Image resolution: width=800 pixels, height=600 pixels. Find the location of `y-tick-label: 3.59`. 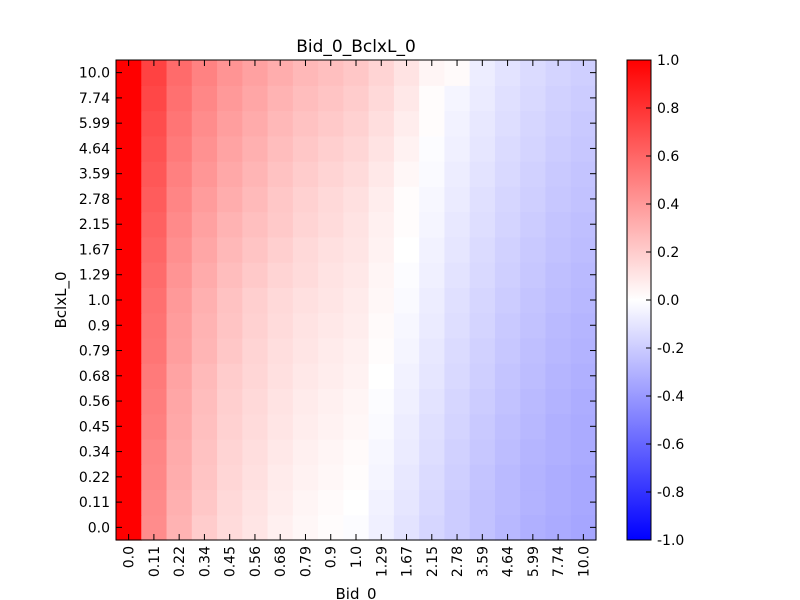

y-tick-label: 3.59 is located at coordinates (94, 175).